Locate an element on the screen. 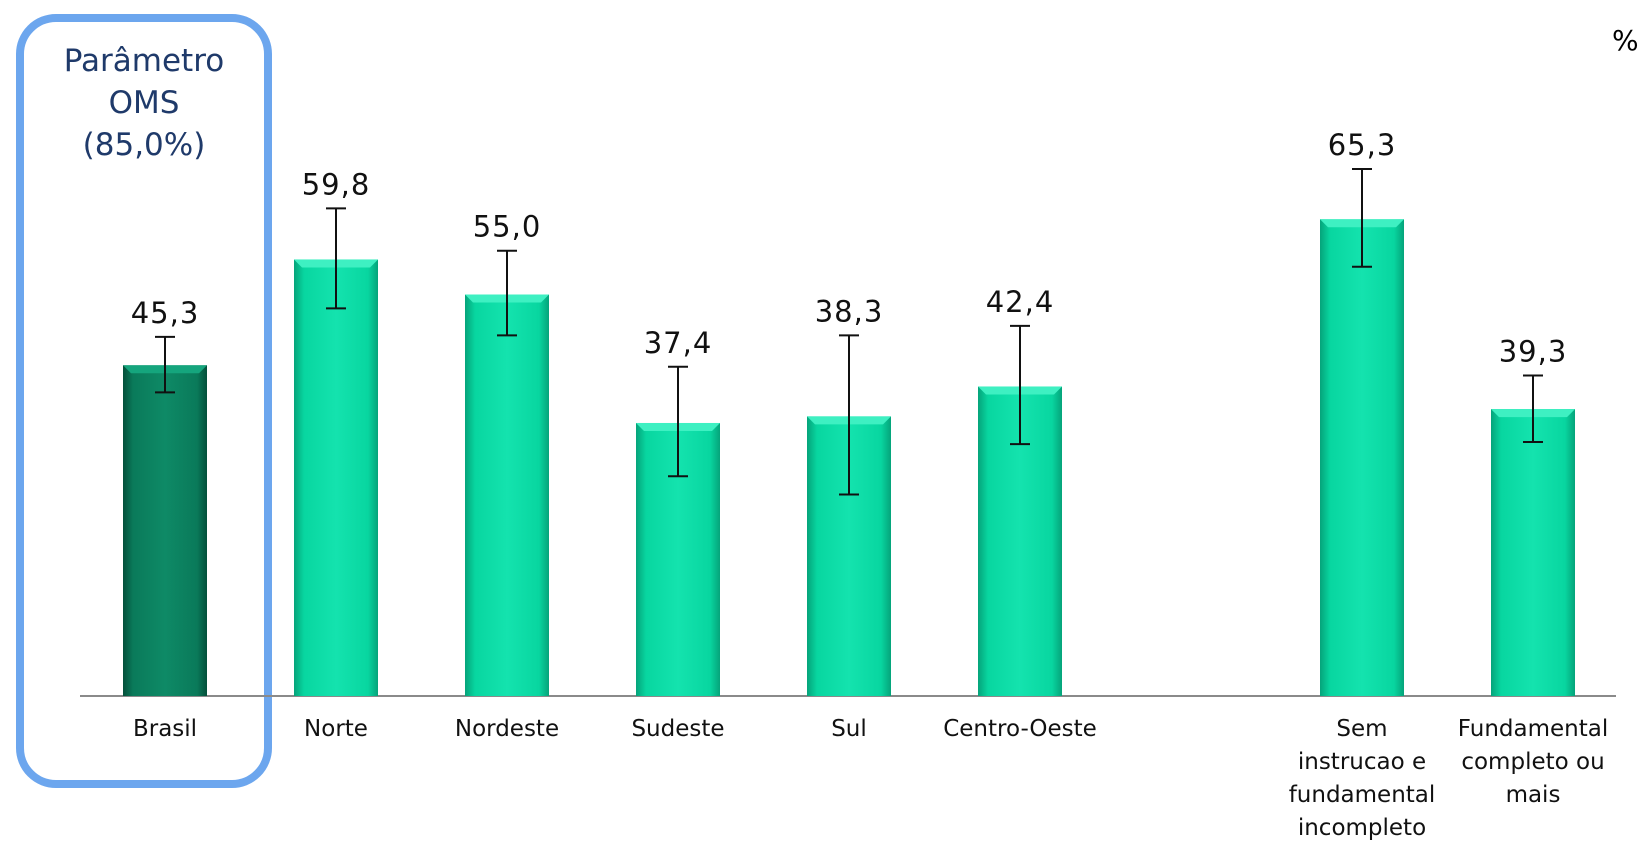 The height and width of the screenshot is (844, 1643). oms-parameter-line-2: OMS is located at coordinates (144, 103).